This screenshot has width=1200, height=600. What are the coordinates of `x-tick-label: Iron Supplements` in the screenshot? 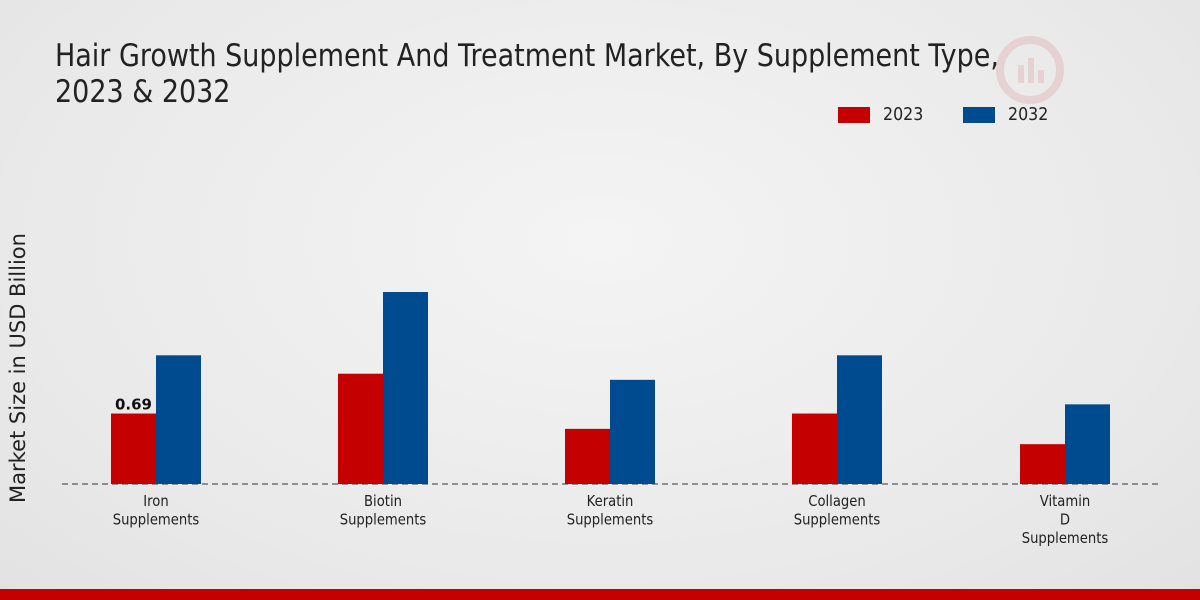 It's located at (156, 510).